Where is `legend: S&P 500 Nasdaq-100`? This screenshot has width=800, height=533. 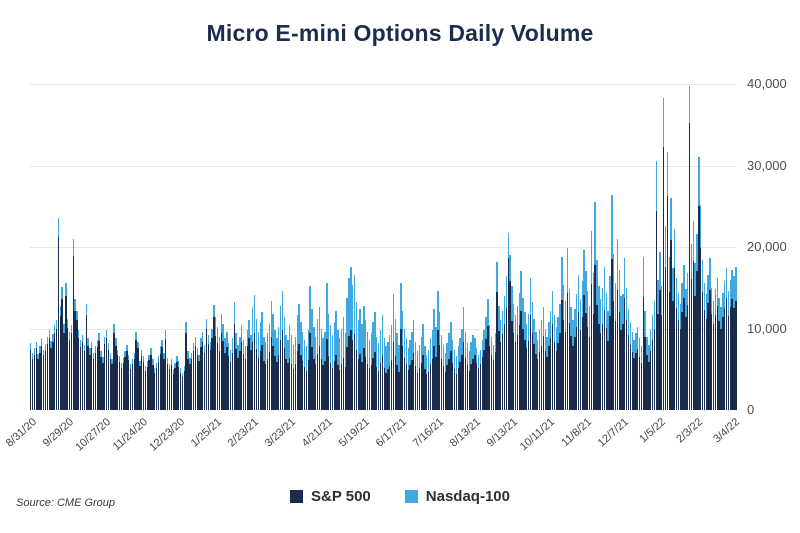
legend: S&P 500 Nasdaq-100 is located at coordinates (400, 496).